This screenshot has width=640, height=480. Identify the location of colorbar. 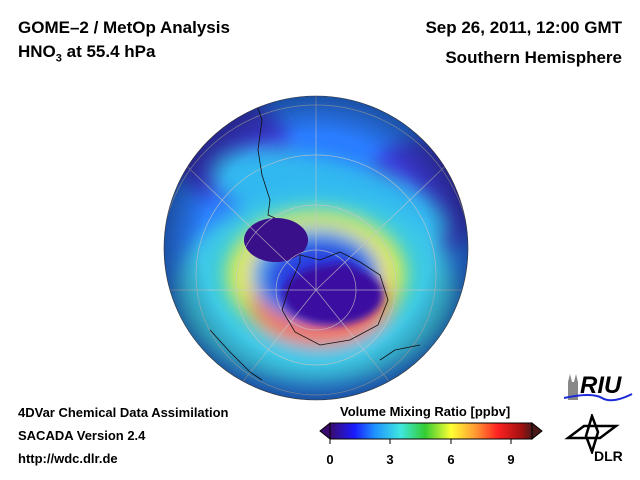
(431, 432).